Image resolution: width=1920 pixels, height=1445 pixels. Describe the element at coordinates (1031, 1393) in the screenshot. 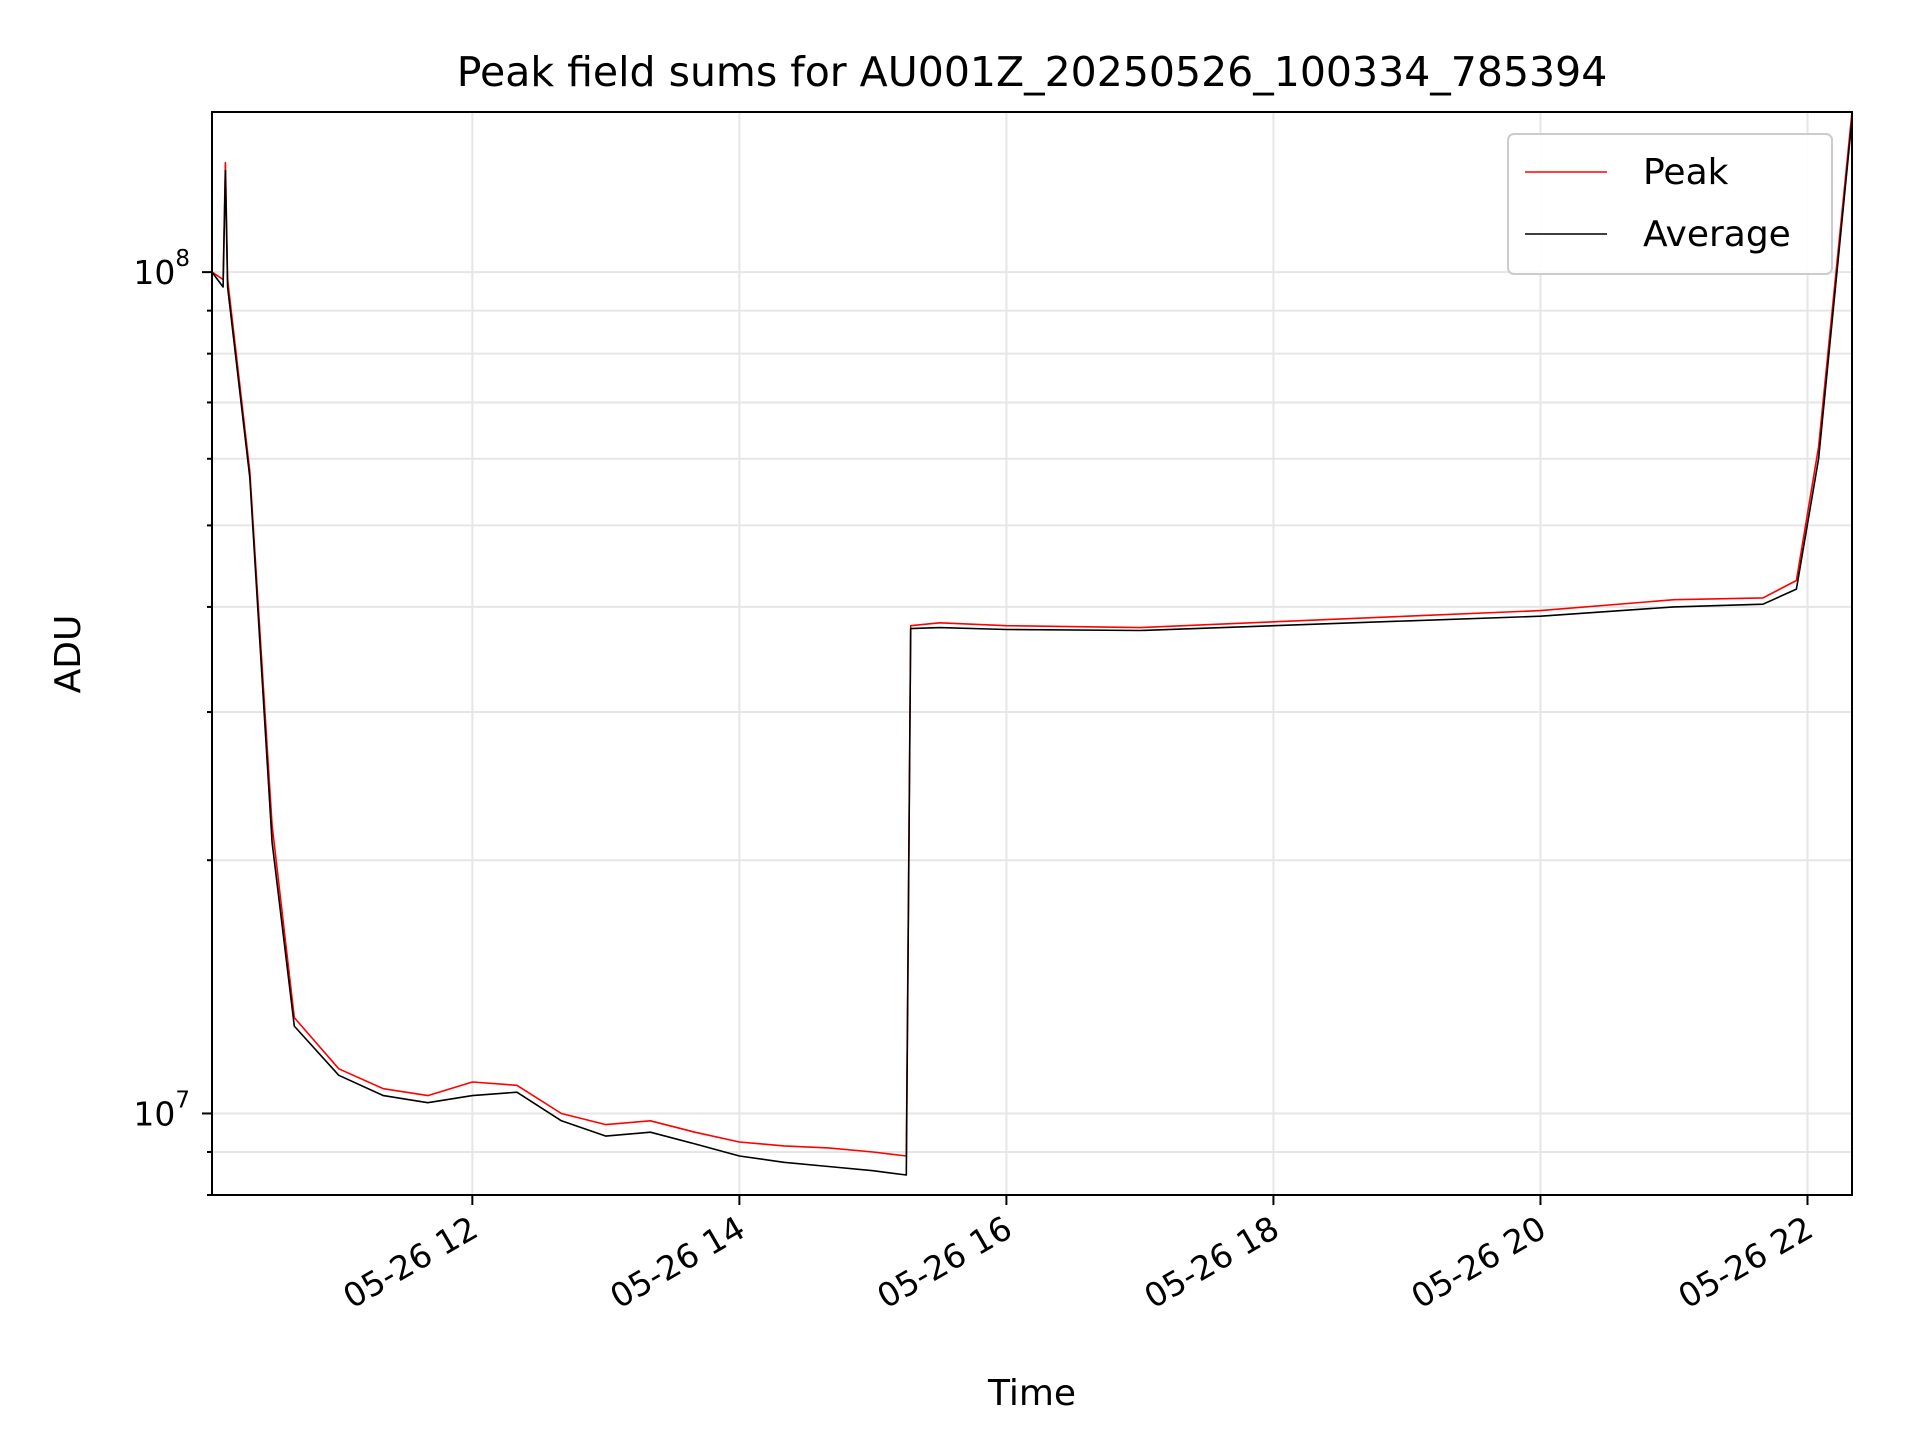

I see `x-axis-label: Time` at that location.